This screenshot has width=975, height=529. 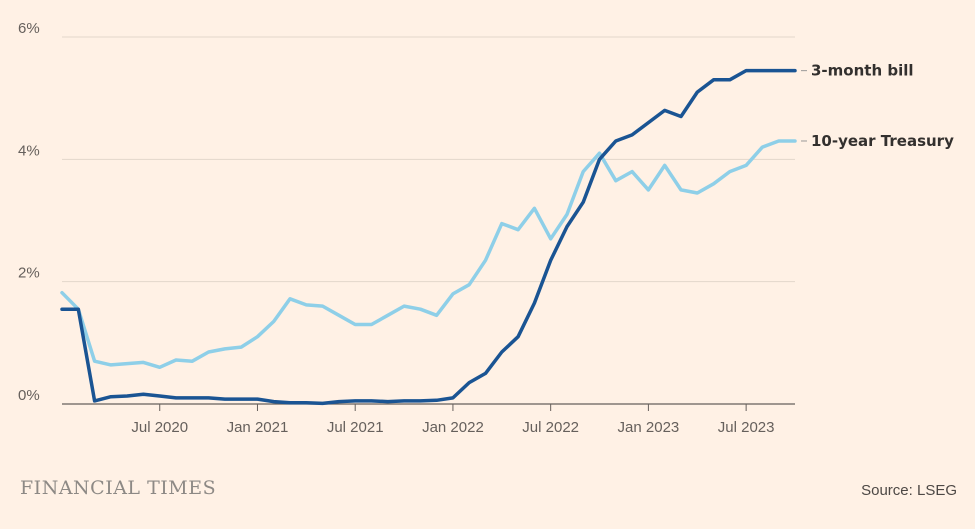 What do you see at coordinates (453, 427) in the screenshot?
I see `x-tick-label: Jan 2022` at bounding box center [453, 427].